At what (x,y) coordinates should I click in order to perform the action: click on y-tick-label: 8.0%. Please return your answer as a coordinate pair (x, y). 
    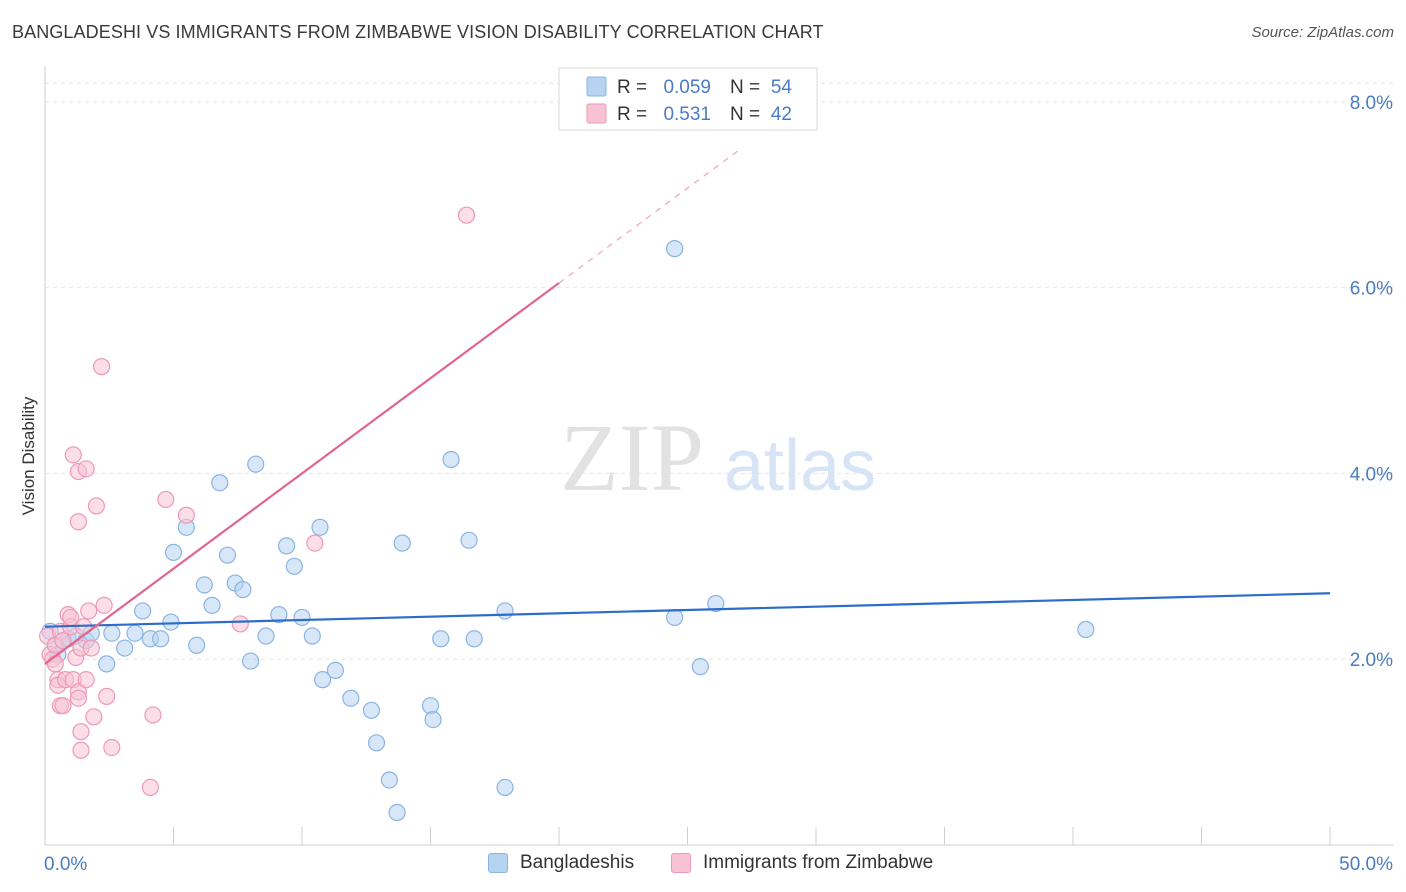
    Looking at the image, I should click on (1371, 103).